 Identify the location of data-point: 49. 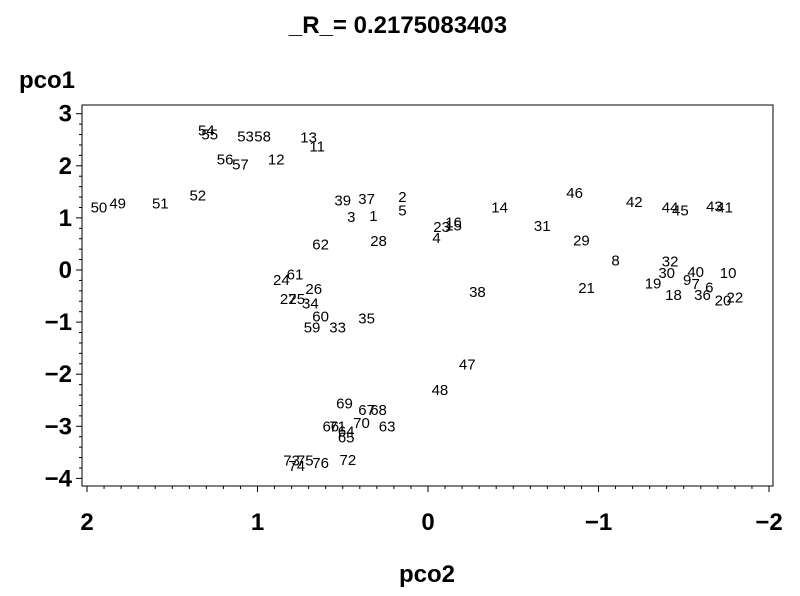
(117, 203).